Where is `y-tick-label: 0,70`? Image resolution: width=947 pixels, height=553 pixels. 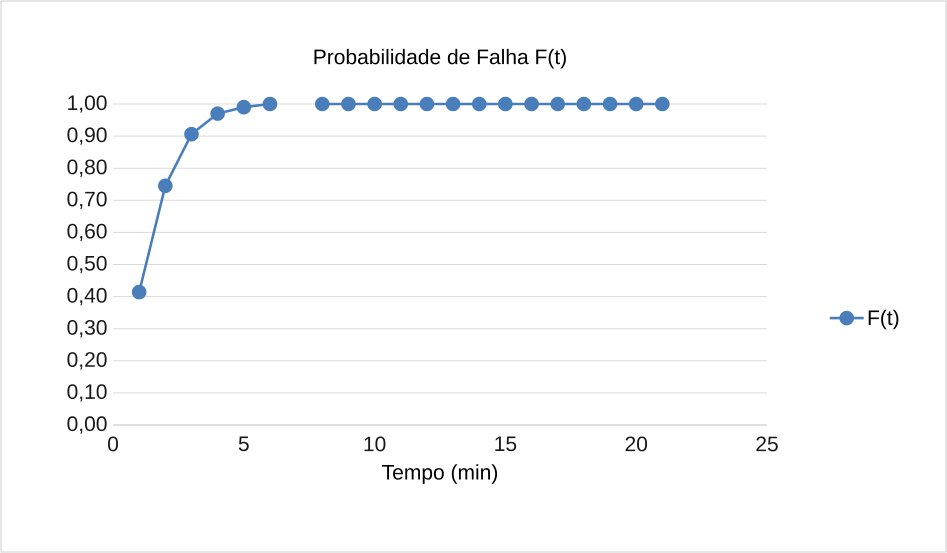 y-tick-label: 0,70 is located at coordinates (87, 200).